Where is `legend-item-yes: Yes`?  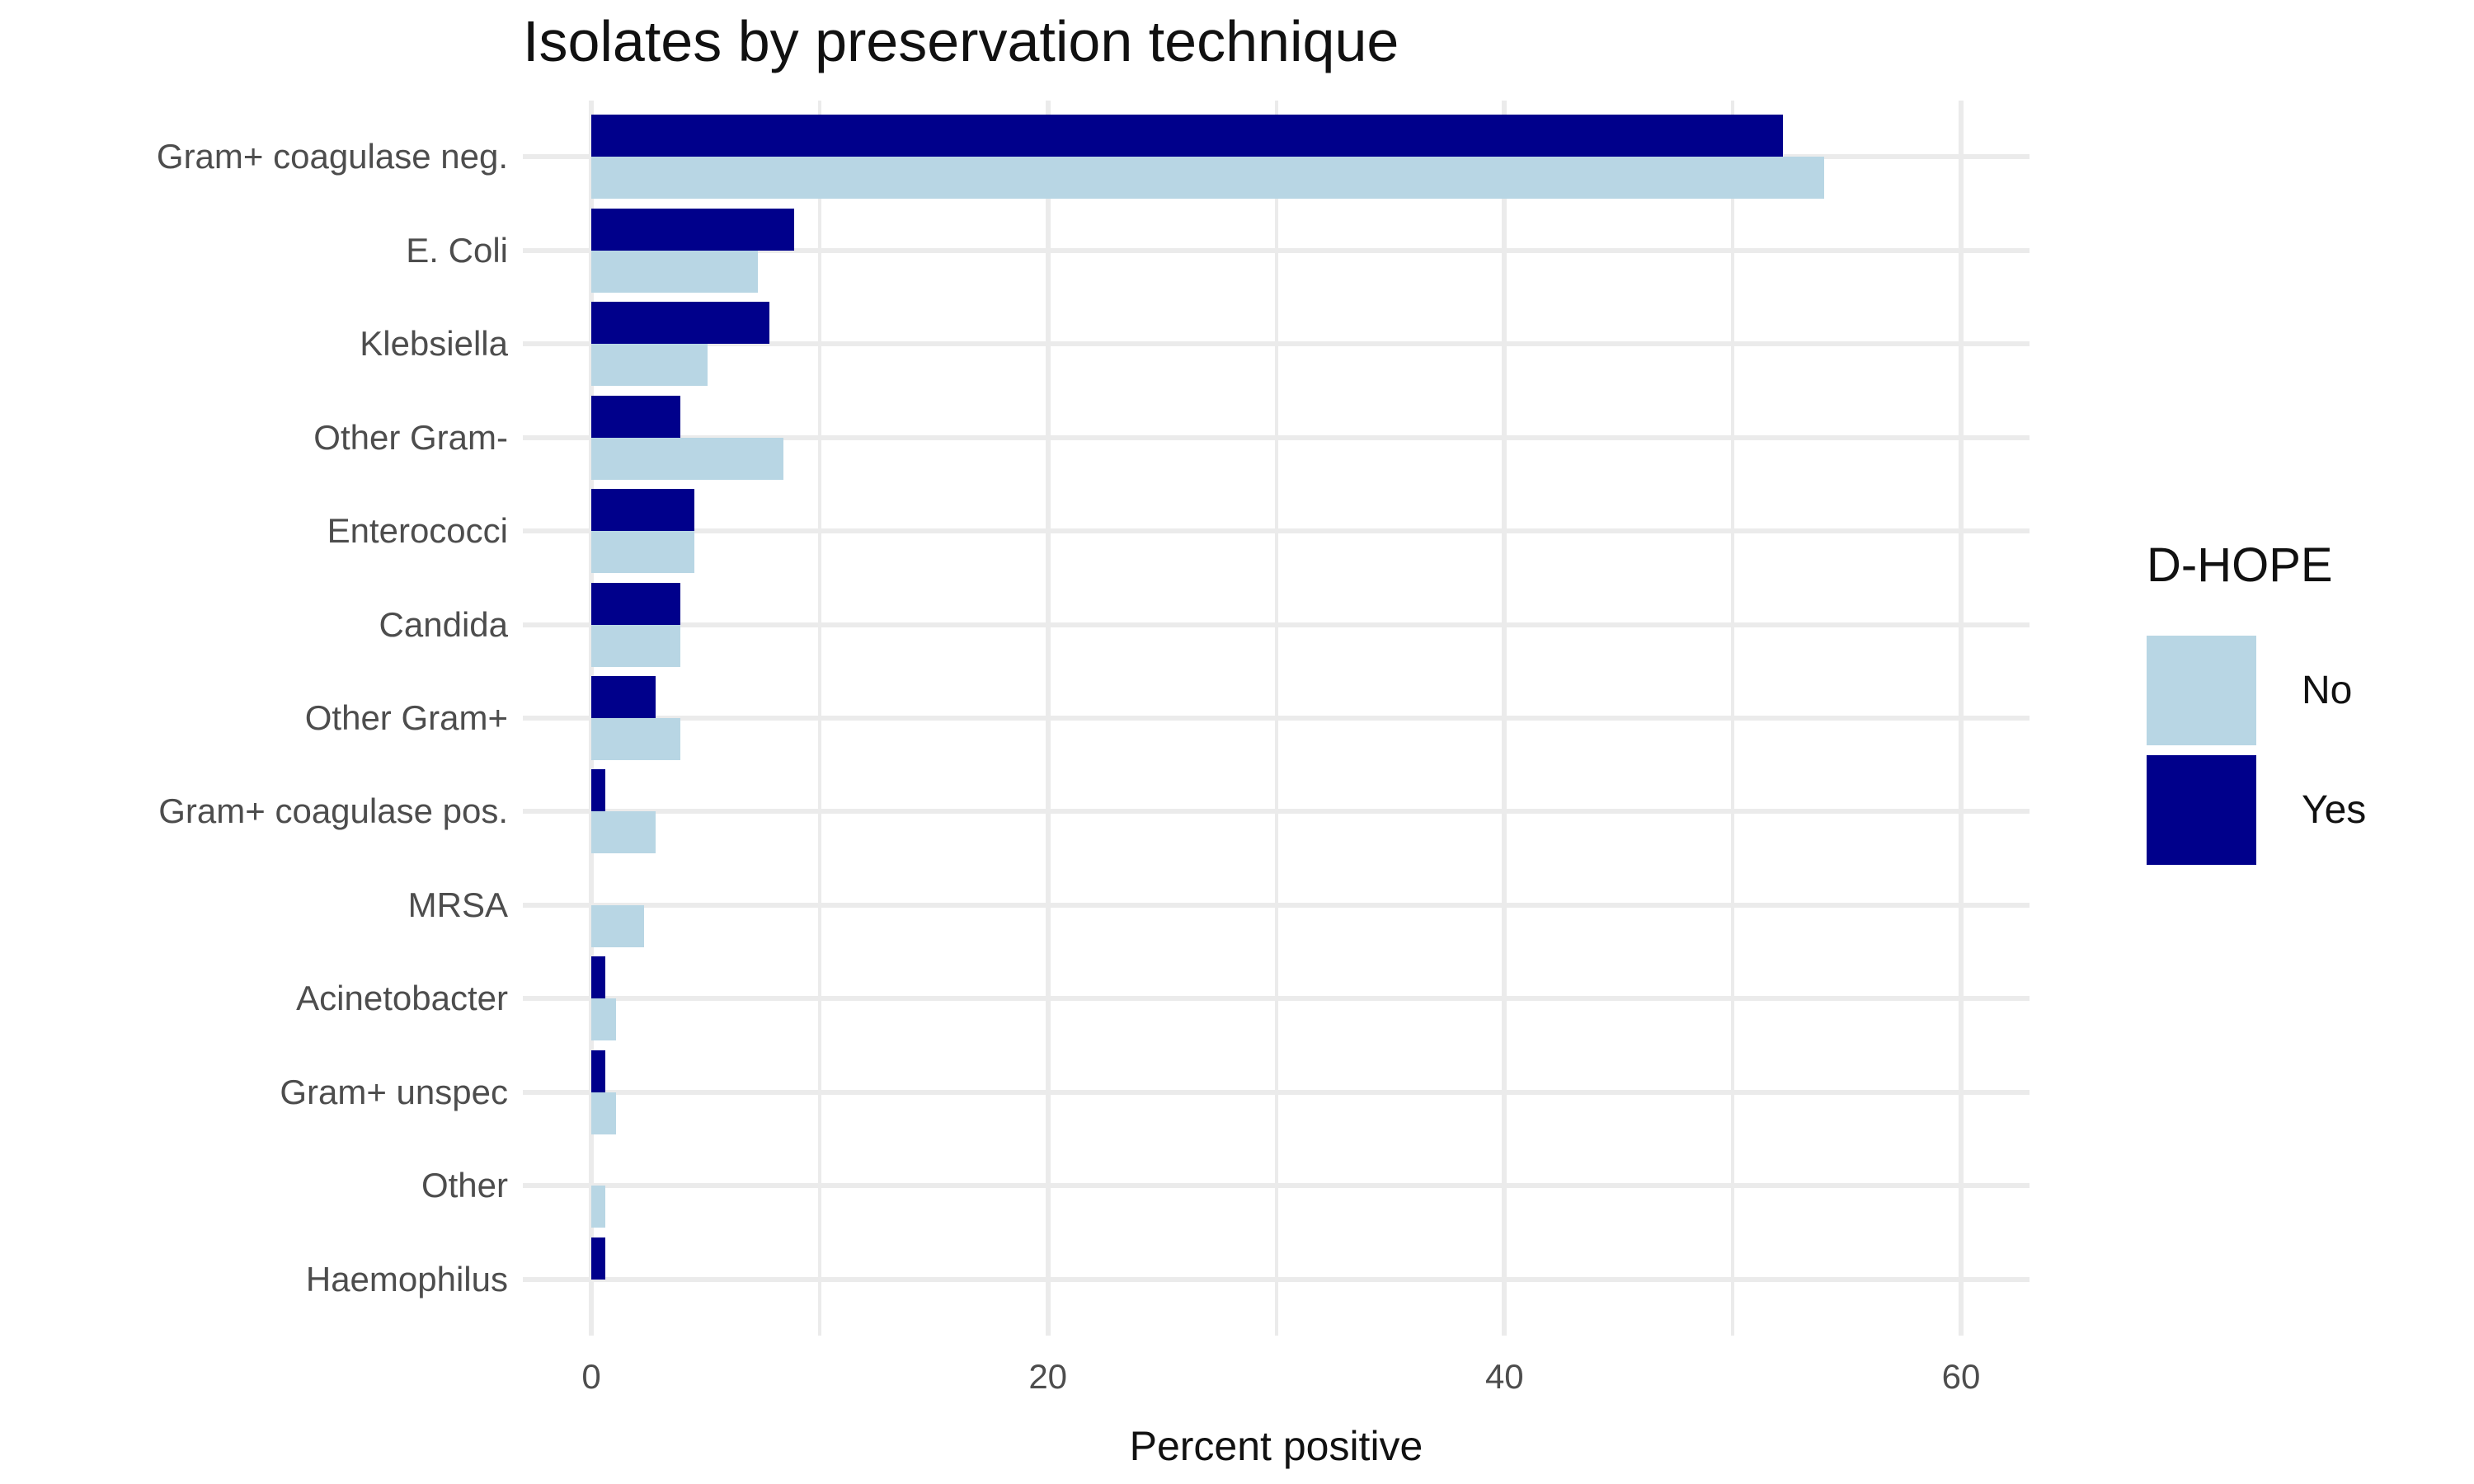 legend-item-yes: Yes is located at coordinates (2256, 810).